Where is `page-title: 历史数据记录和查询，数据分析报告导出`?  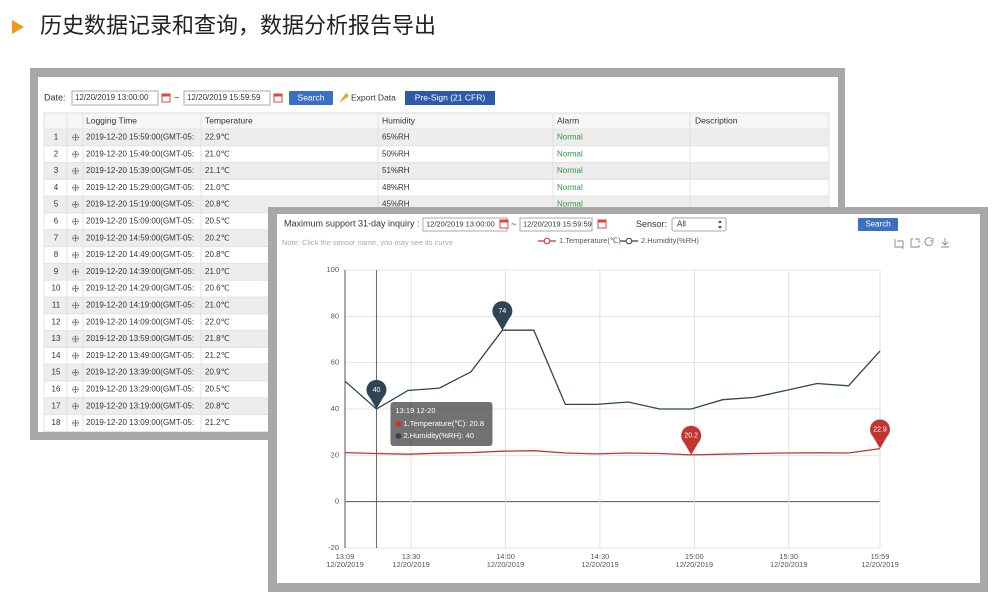
page-title: 历史数据记录和查询，数据分析报告导出 is located at coordinates (238, 25).